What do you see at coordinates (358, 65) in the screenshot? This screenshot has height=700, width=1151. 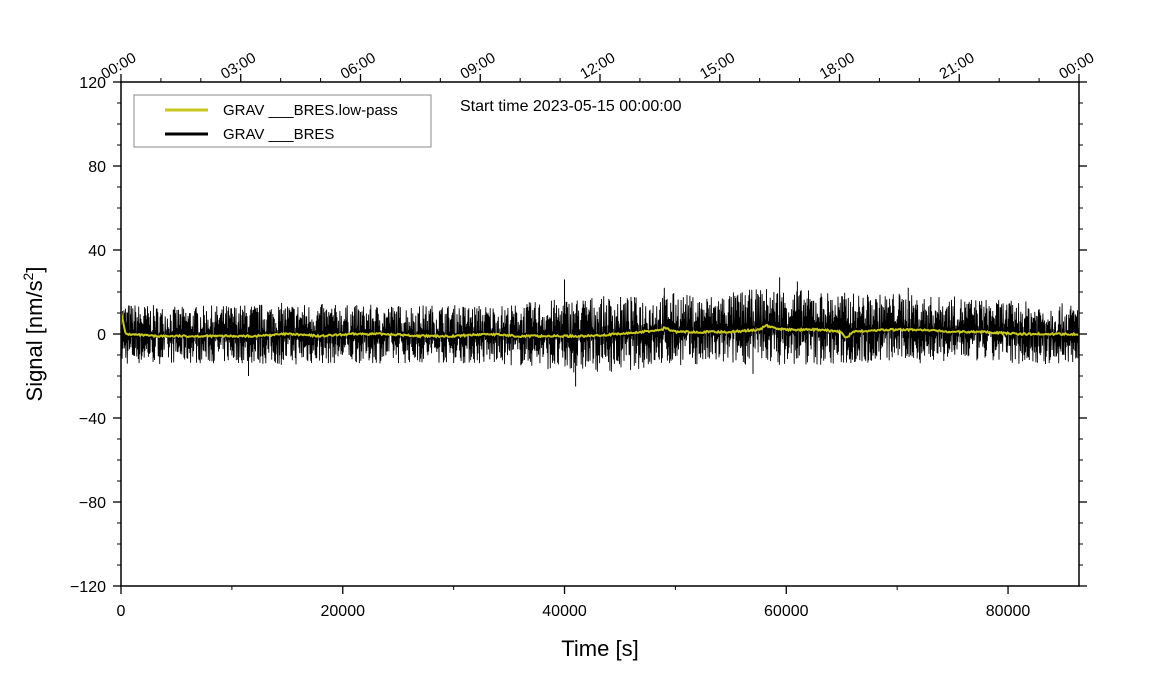 I see `top-tick-label-2: 06:00` at bounding box center [358, 65].